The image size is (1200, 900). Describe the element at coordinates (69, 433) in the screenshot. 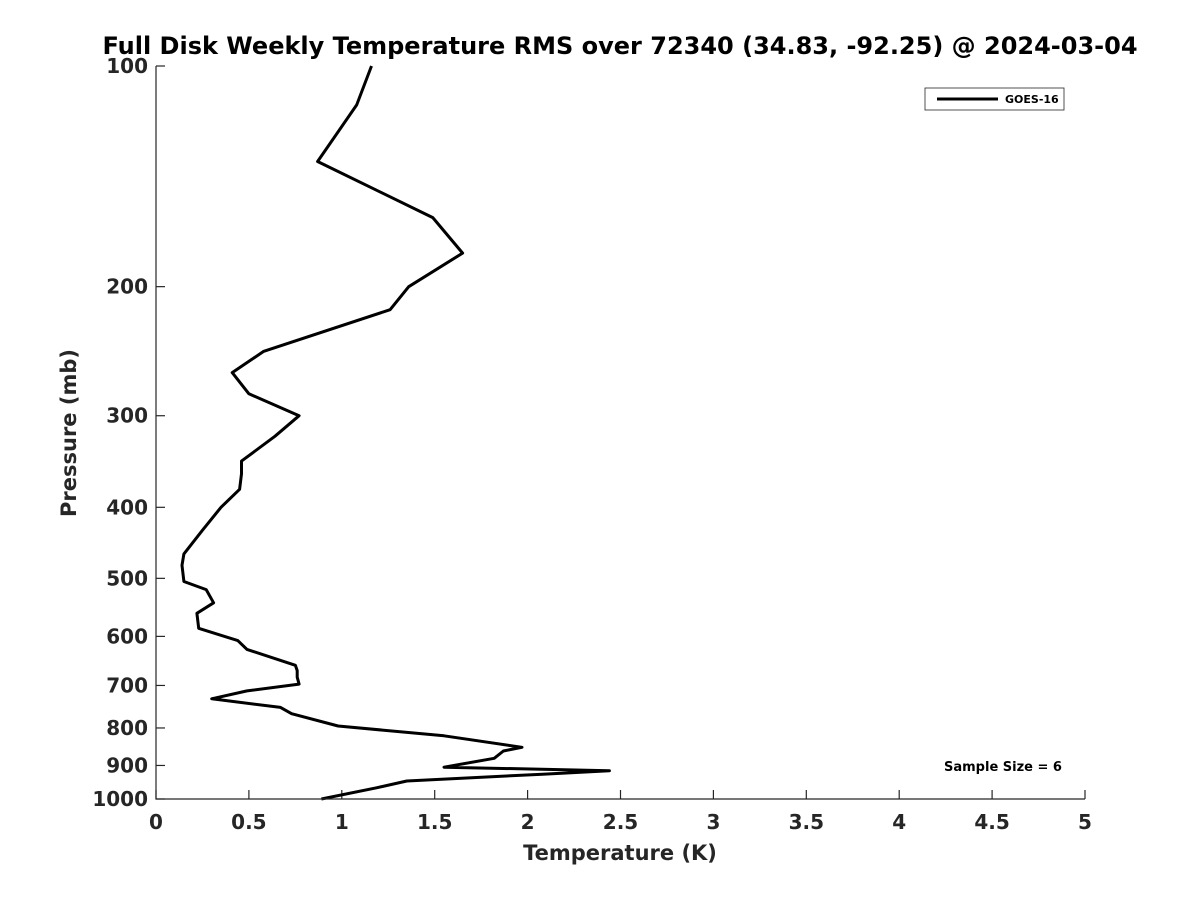

I see `y-axis-label: Pressure (mb)` at that location.